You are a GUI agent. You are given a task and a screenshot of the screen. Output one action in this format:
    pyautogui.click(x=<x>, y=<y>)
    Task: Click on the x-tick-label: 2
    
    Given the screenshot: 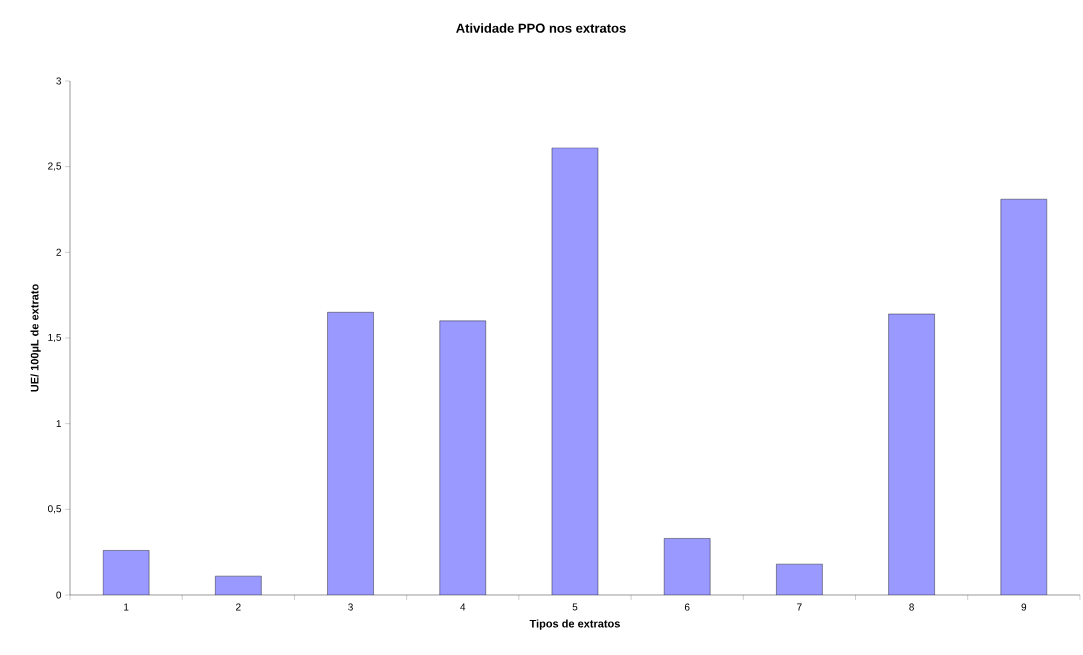 What is the action you would take?
    pyautogui.click(x=238, y=607)
    